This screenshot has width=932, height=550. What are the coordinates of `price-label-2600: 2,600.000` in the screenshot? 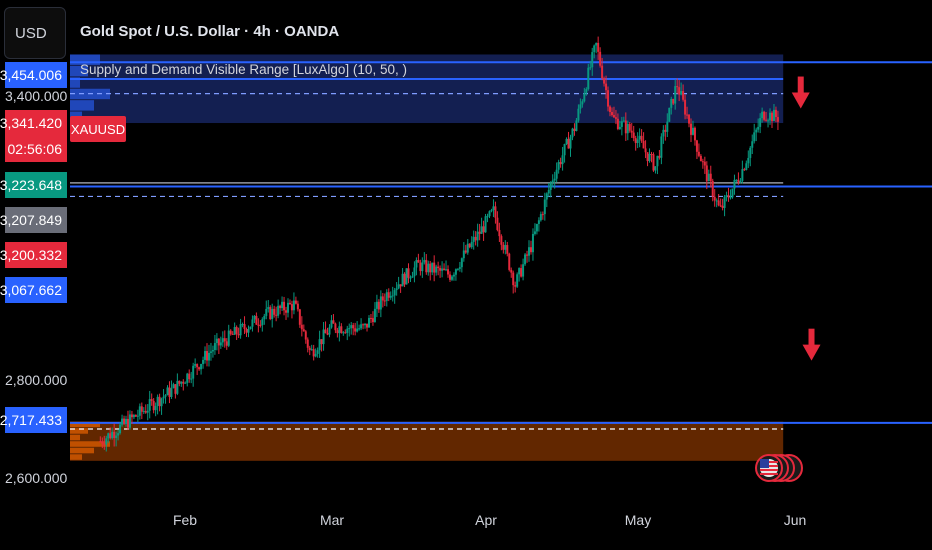 It's located at (36, 478).